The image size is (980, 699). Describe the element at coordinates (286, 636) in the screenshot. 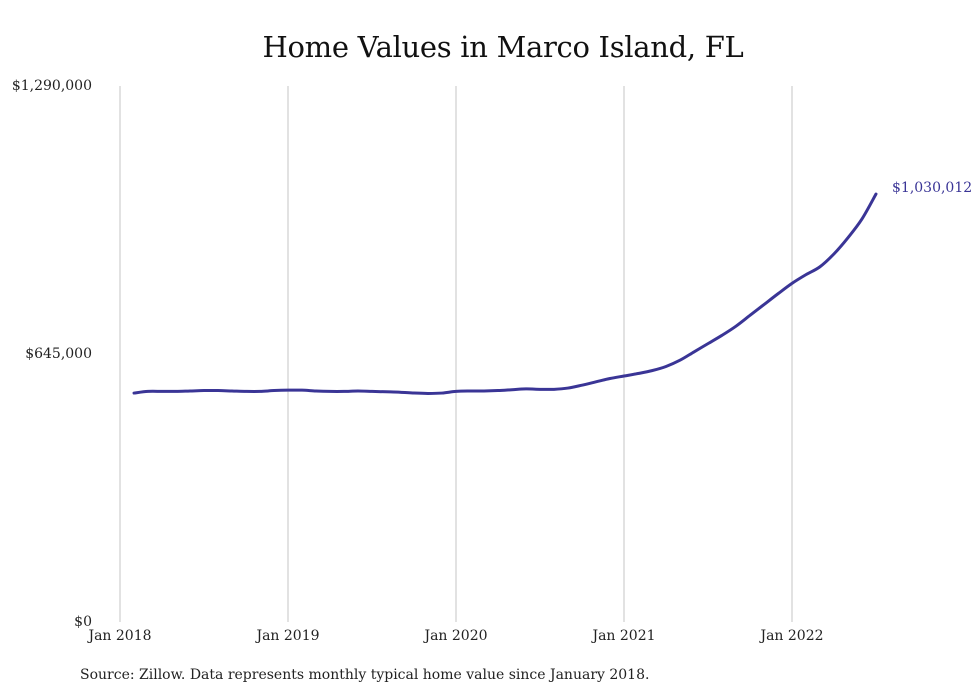

I see `x-tick-label: Jan 2019` at that location.